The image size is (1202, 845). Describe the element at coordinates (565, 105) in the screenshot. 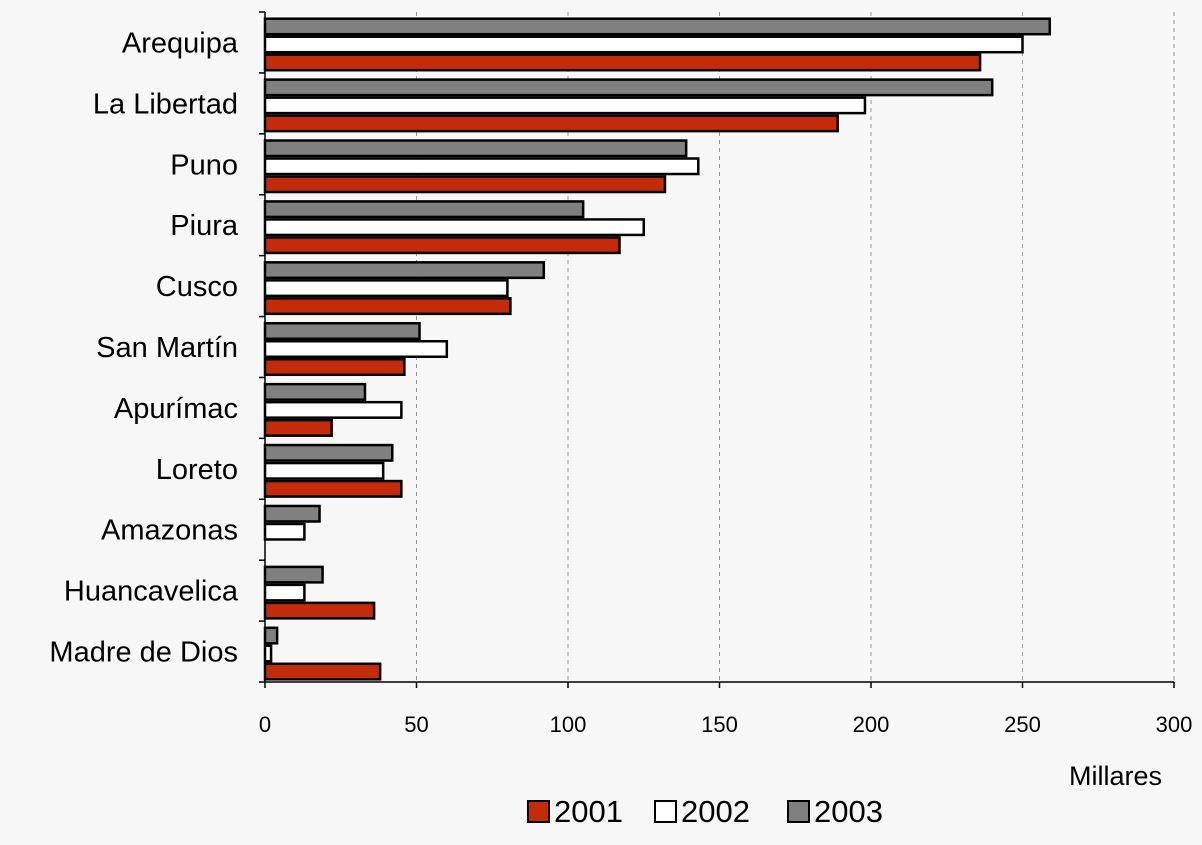

I see `bar-2002-la-libertad` at that location.